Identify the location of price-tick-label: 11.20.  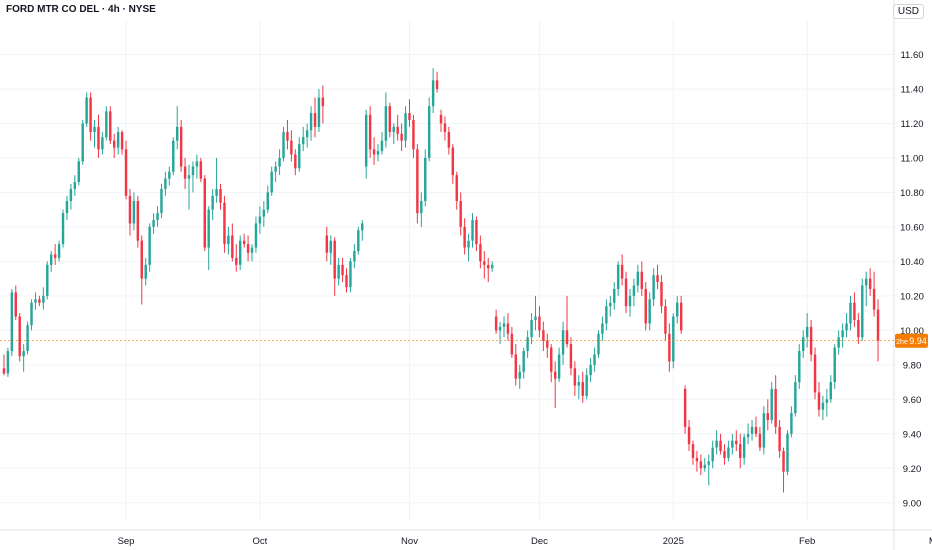
(911, 124).